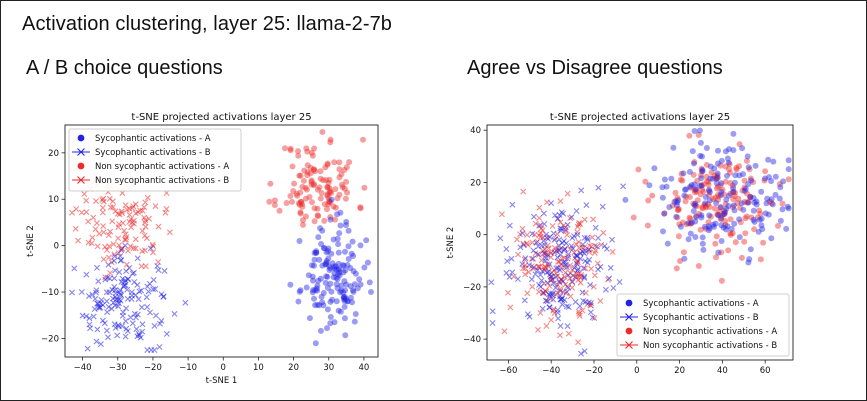 The width and height of the screenshot is (867, 401). What do you see at coordinates (478, 236) in the screenshot?
I see `y-tick-label: 0` at bounding box center [478, 236].